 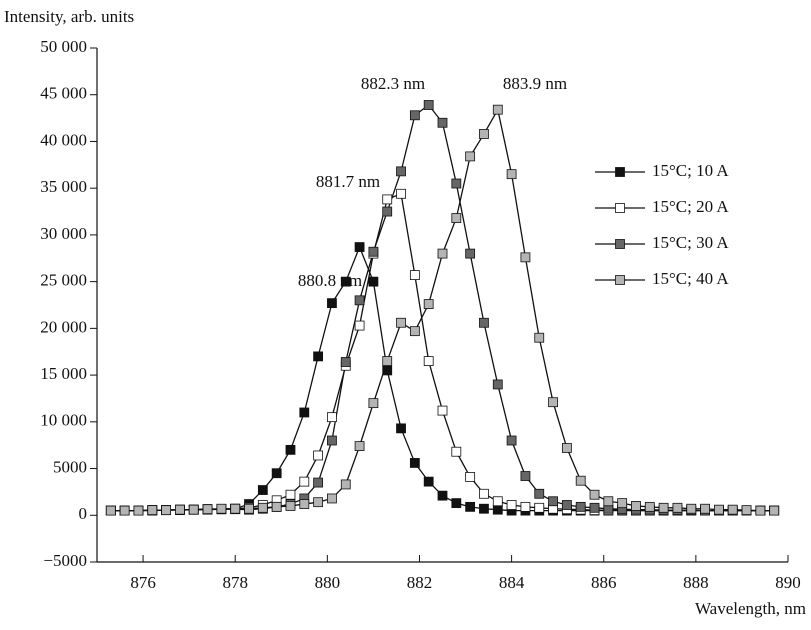 What do you see at coordinates (63, 280) in the screenshot?
I see `y-tick-label: 25 000` at bounding box center [63, 280].